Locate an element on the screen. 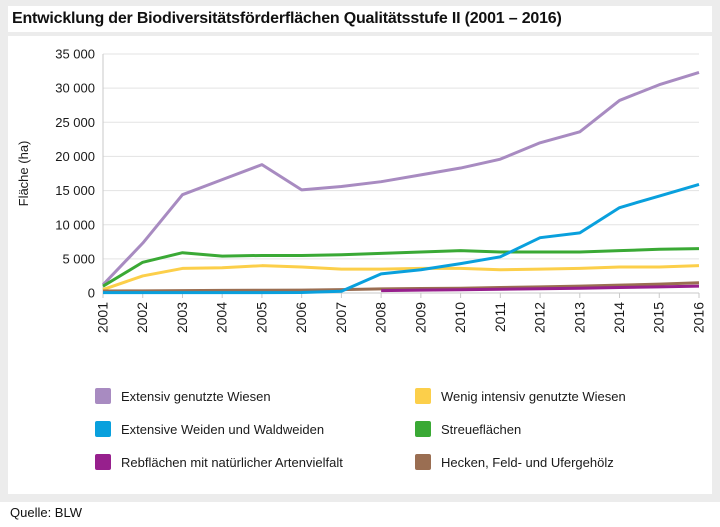 The width and height of the screenshot is (720, 527). legend-swatch-wenig-intensiv-genutzte-wiesen is located at coordinates (423, 396).